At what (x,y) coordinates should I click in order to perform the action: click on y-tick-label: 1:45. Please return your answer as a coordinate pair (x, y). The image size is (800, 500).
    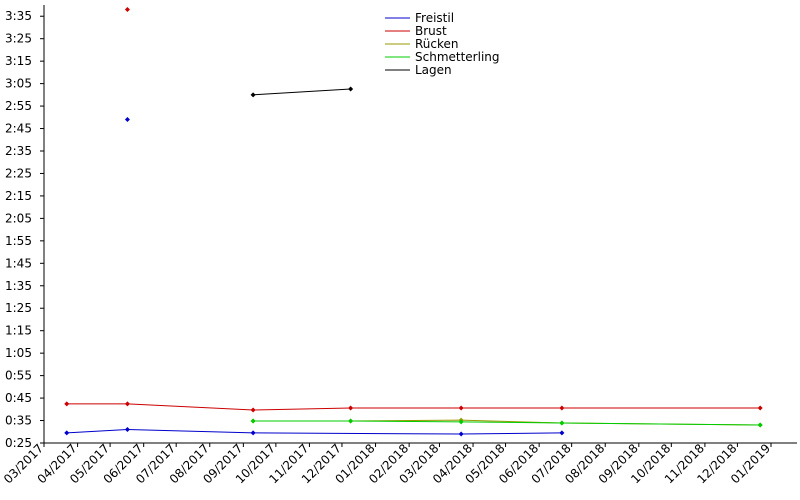
    Looking at the image, I should click on (18, 263).